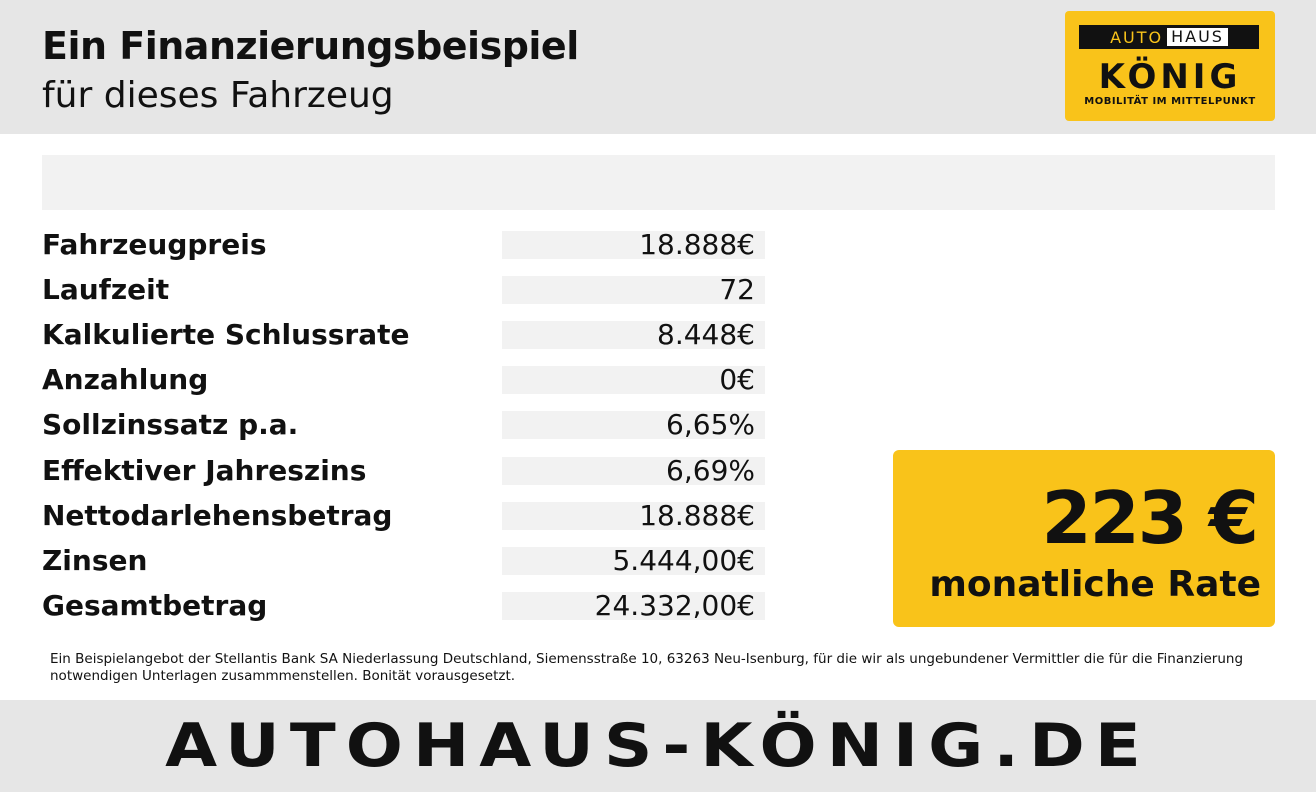 The image size is (1316, 792). I want to click on rate-box: 223 € monatliche Rate, so click(1084, 538).